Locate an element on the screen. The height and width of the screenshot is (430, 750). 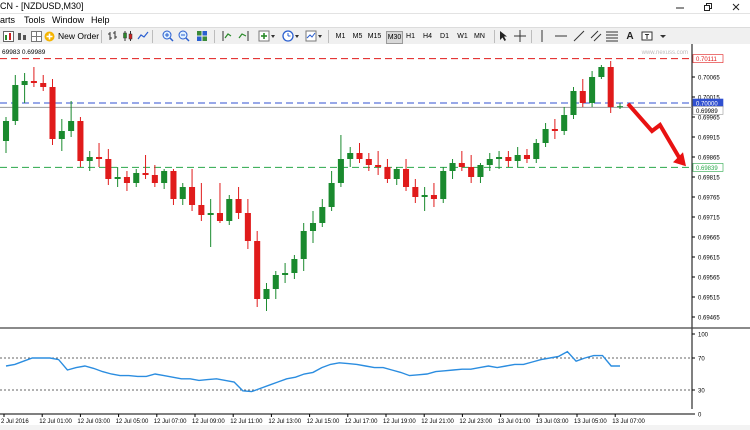
price-tick-label: 0.69965 is located at coordinates (709, 119).